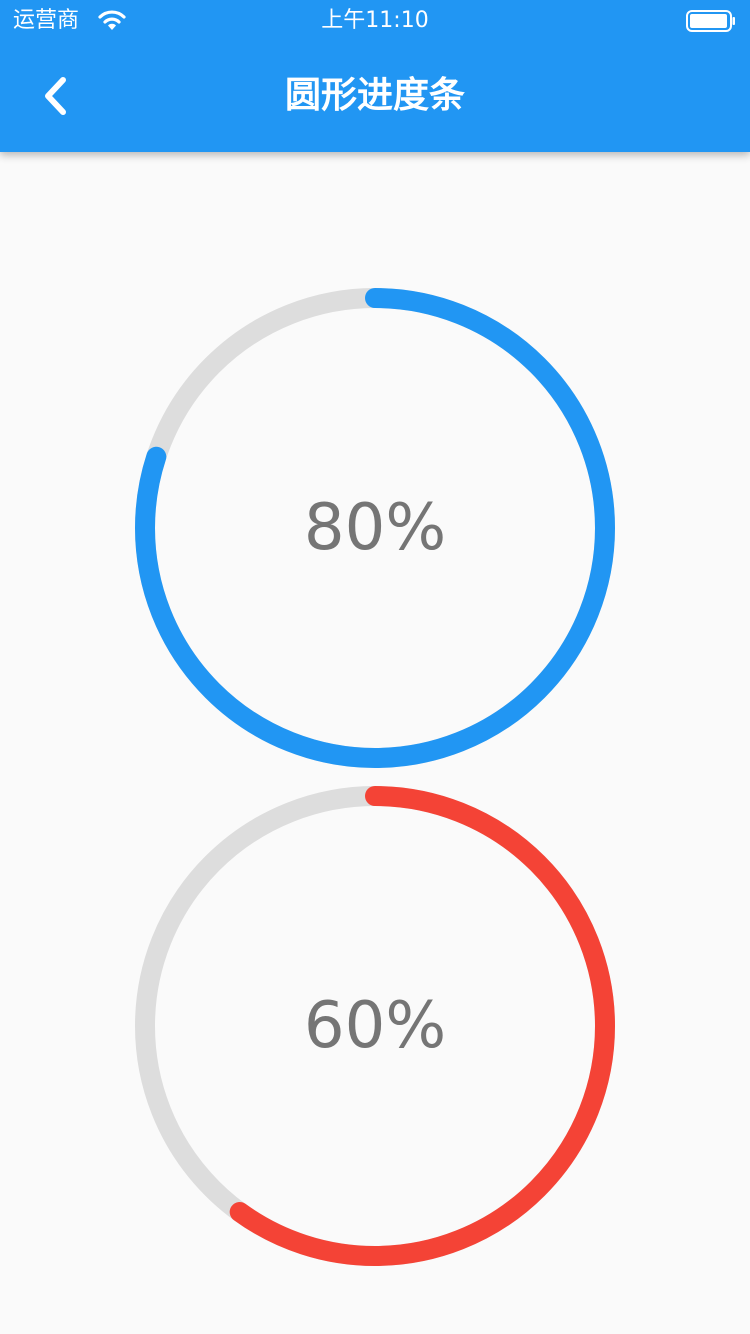 The height and width of the screenshot is (1334, 750). I want to click on battery-icon, so click(710, 21).